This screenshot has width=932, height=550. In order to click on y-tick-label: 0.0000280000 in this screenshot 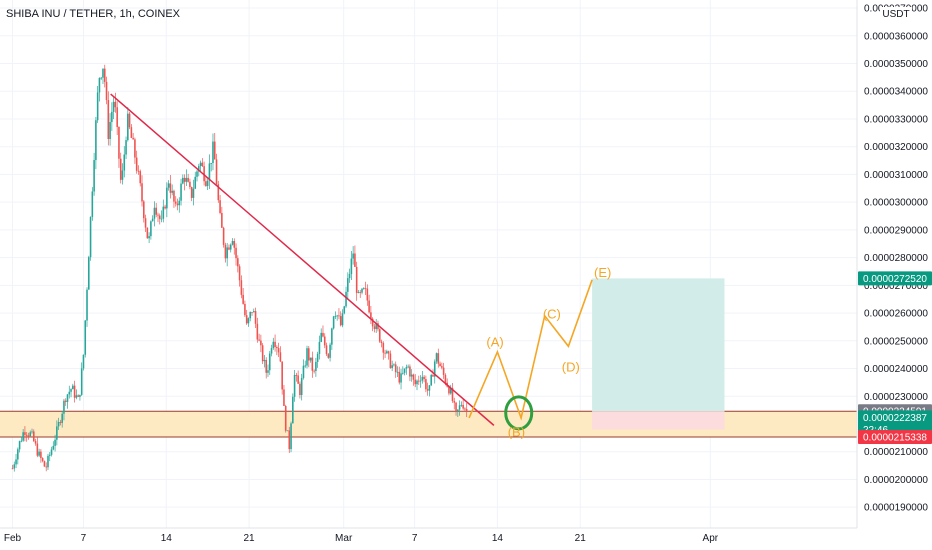, I will do `click(896, 258)`.